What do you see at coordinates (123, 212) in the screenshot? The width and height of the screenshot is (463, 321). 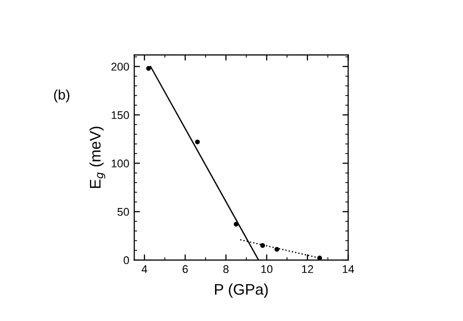 I see `y-tick-label: 50` at bounding box center [123, 212].